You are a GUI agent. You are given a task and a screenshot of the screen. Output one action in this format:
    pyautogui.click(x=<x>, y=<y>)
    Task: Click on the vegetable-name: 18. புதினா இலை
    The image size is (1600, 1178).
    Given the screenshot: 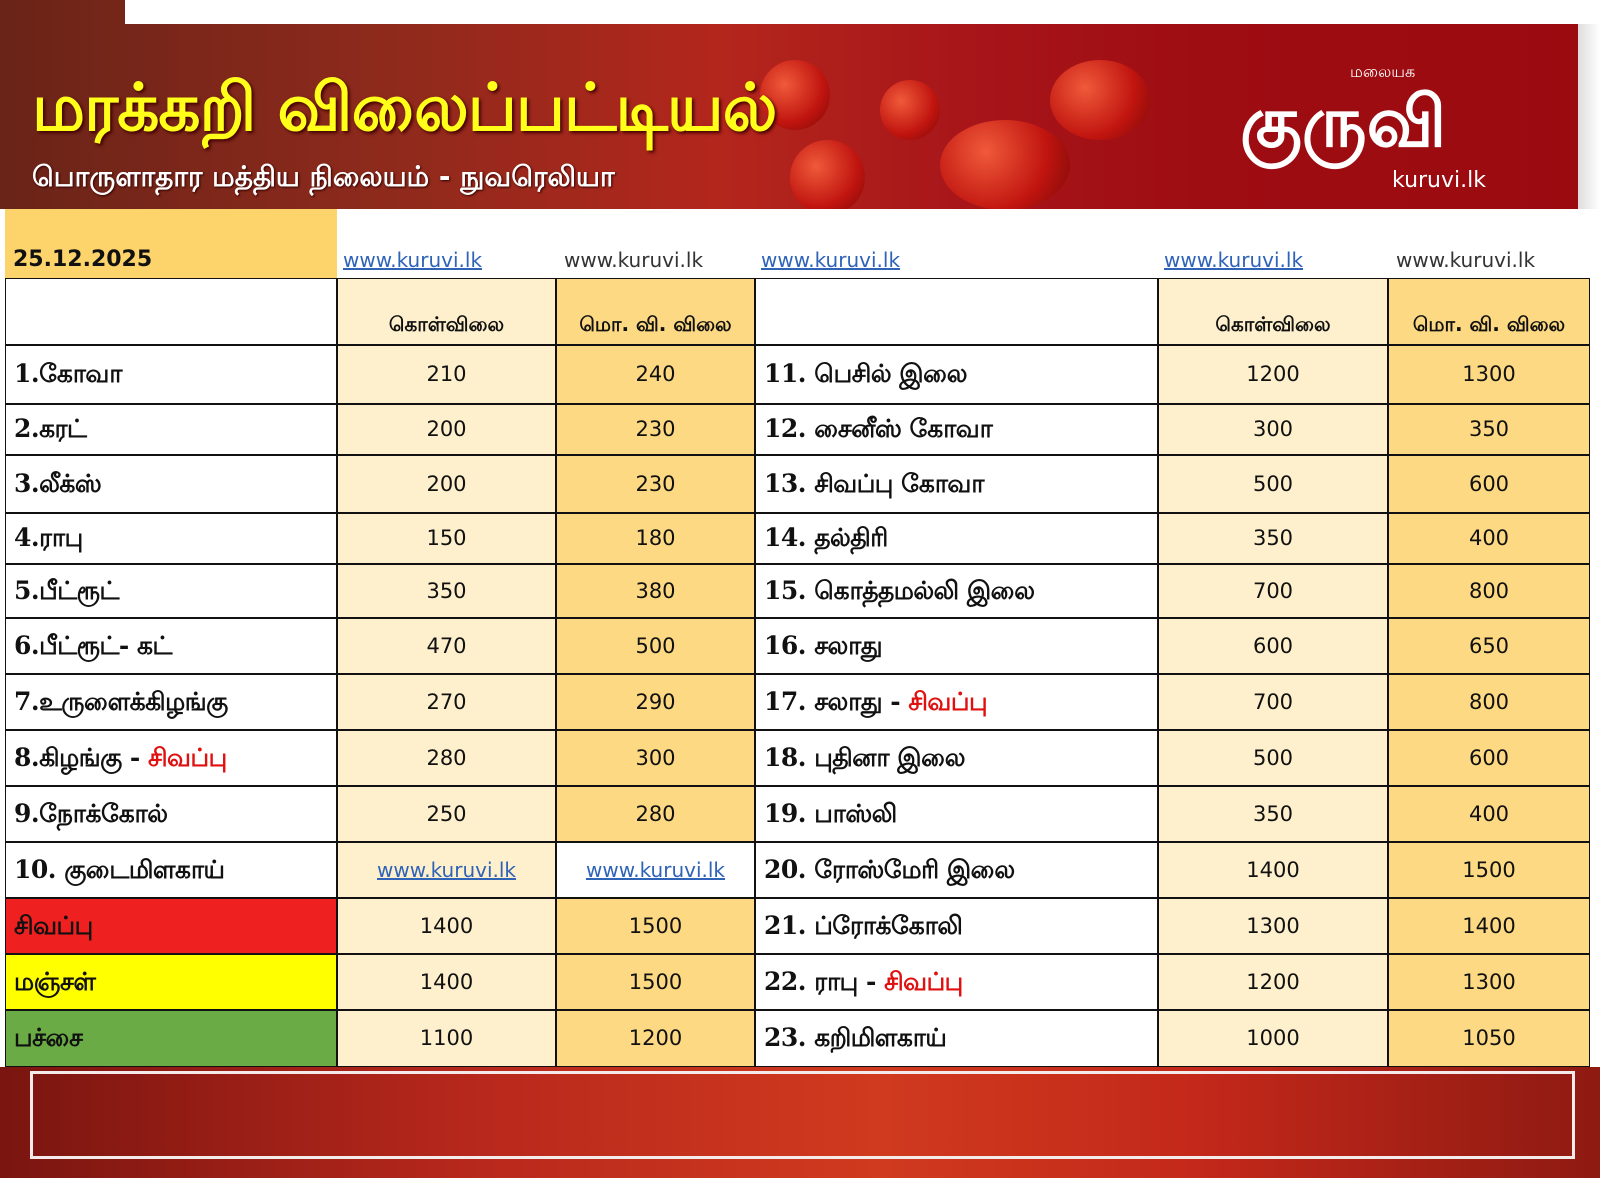 What is the action you would take?
    pyautogui.click(x=956, y=758)
    